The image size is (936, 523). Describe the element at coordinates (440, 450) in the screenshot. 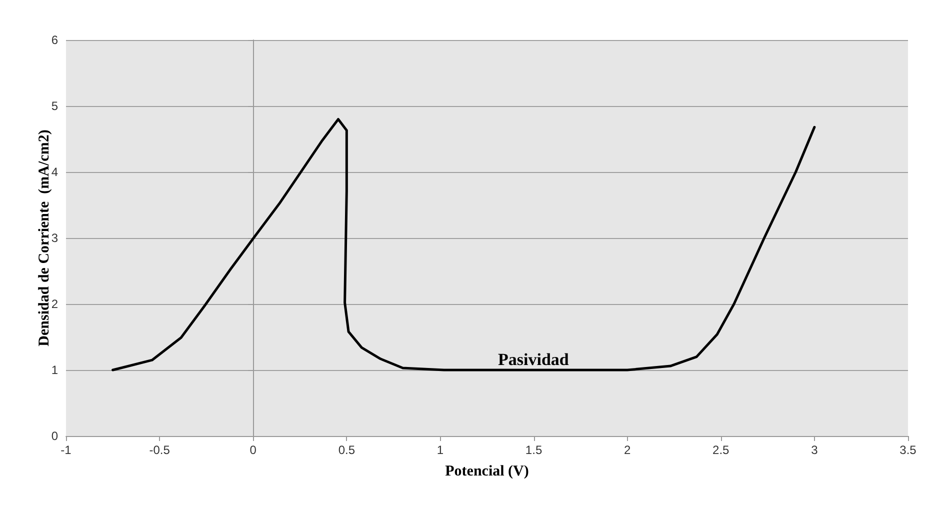

I see `x-tick-label: 1` at that location.